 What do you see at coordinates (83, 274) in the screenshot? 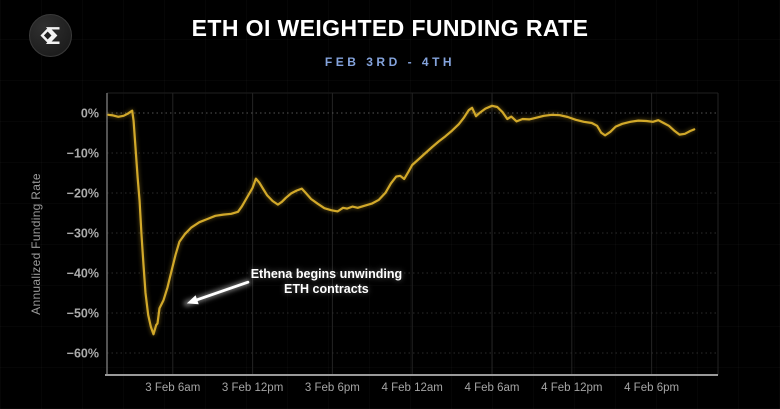
I see `y-axis-tick-label: −40%` at bounding box center [83, 274].